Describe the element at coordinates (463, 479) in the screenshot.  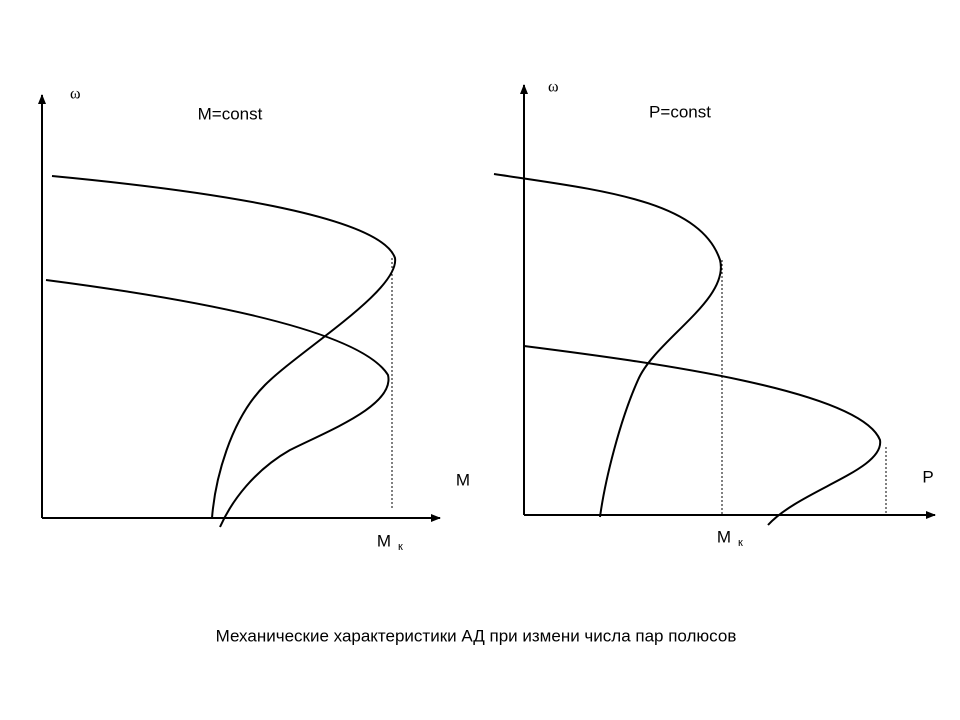
I see `x-axis-label: M` at that location.